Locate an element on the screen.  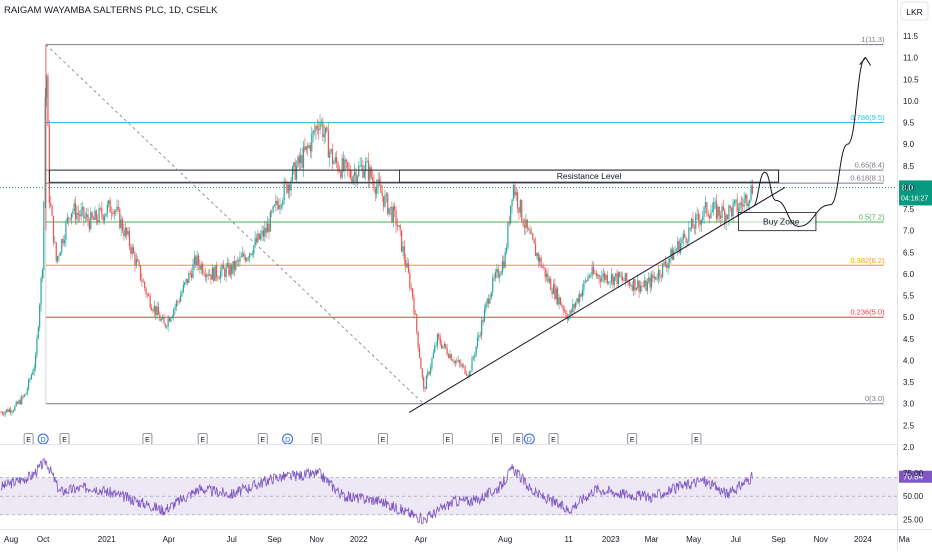
y-tick-label: 10.5 is located at coordinates (911, 79).